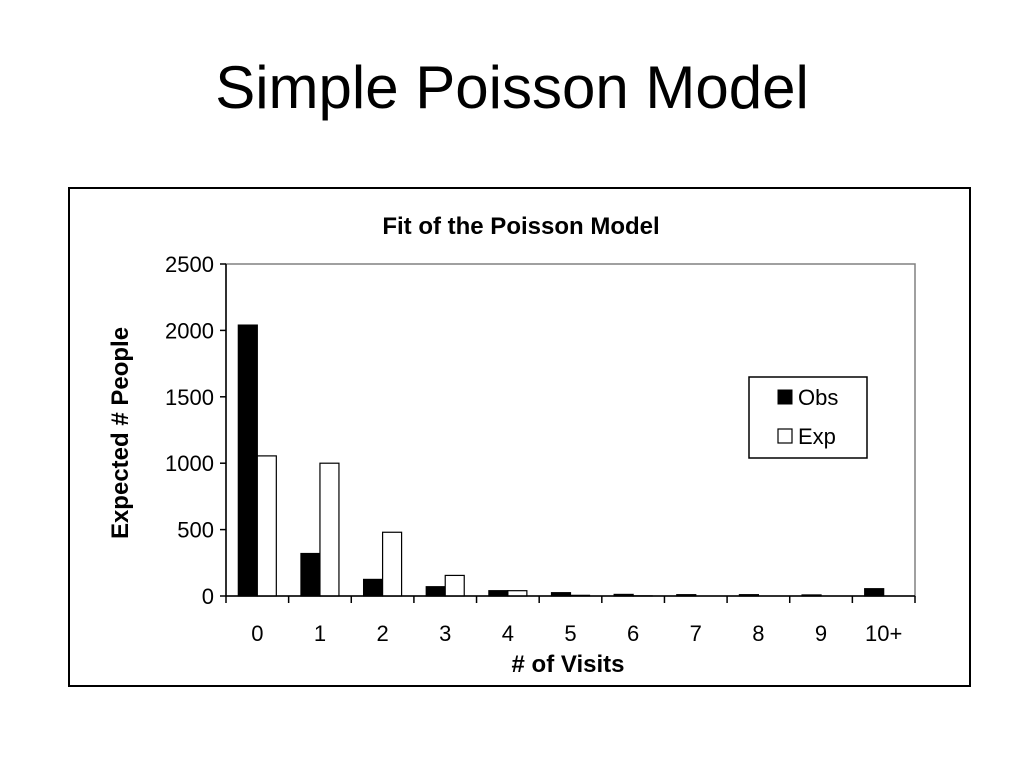  I want to click on y-tick-label: 0, so click(208, 596).